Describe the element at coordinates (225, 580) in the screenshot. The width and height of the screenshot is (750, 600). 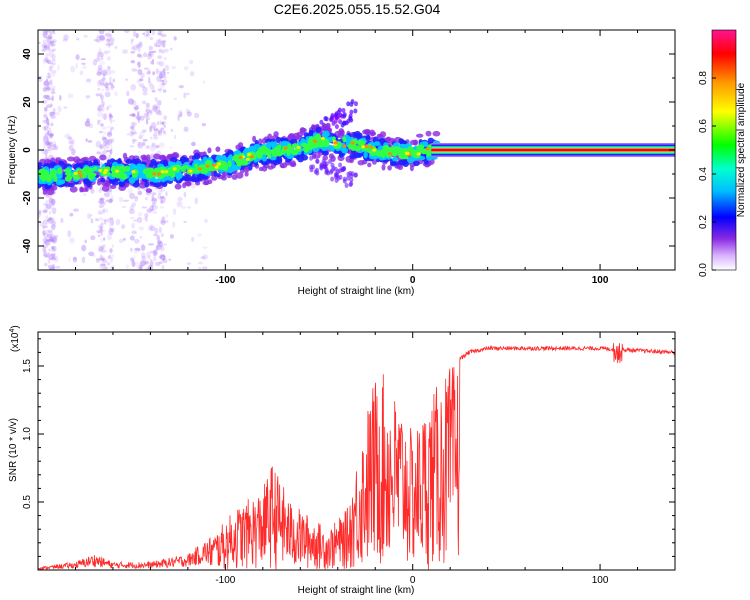
I see `snr-xtick-label: -100` at that location.